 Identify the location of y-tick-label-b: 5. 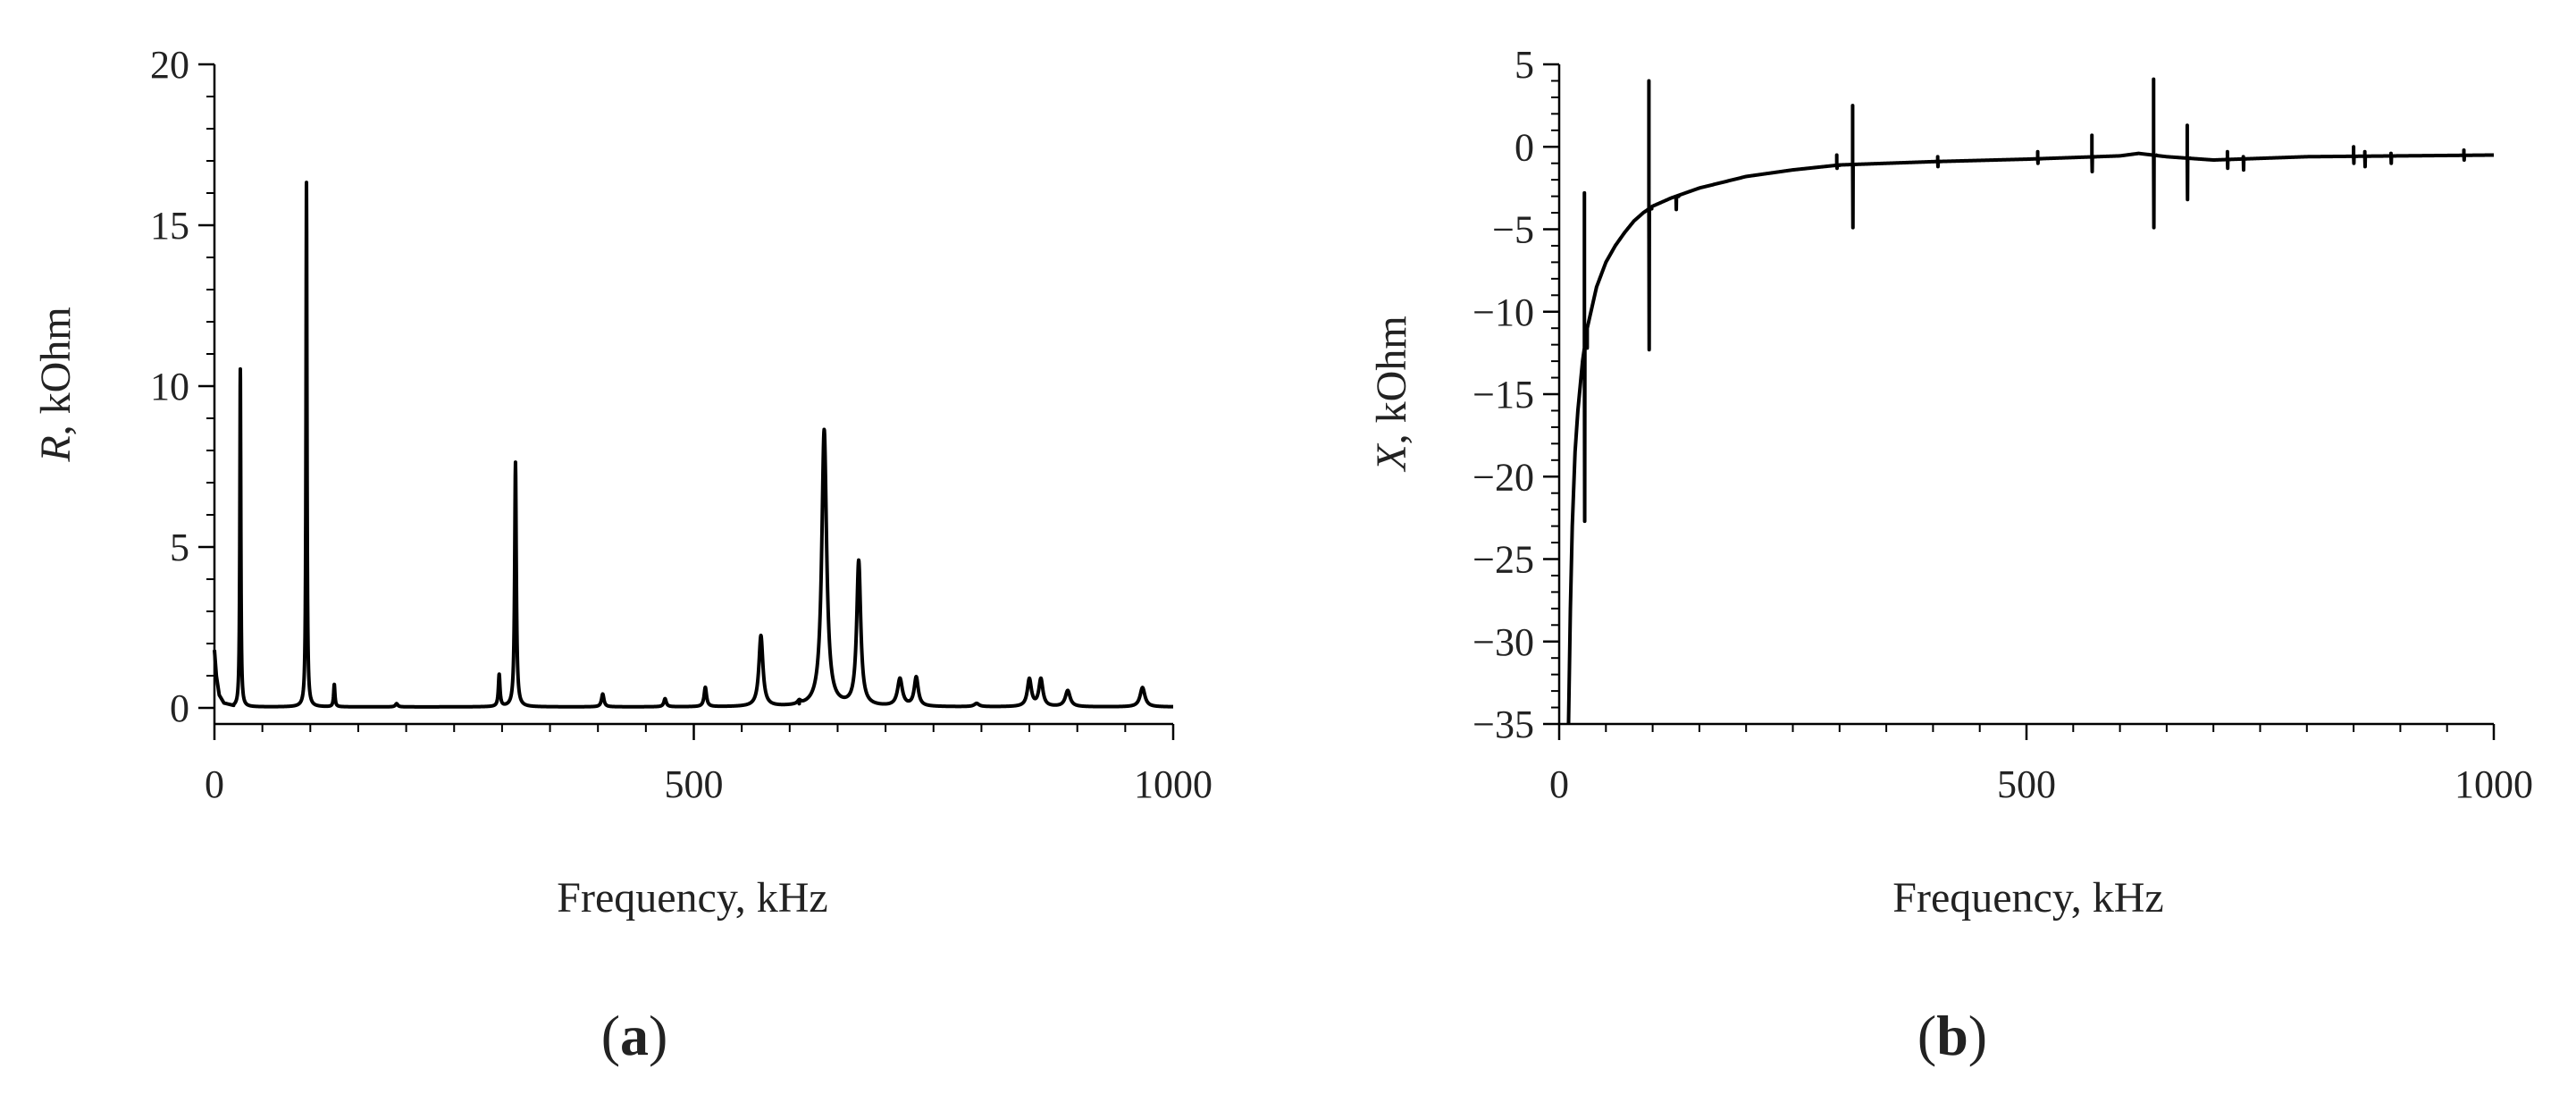
(1524, 65).